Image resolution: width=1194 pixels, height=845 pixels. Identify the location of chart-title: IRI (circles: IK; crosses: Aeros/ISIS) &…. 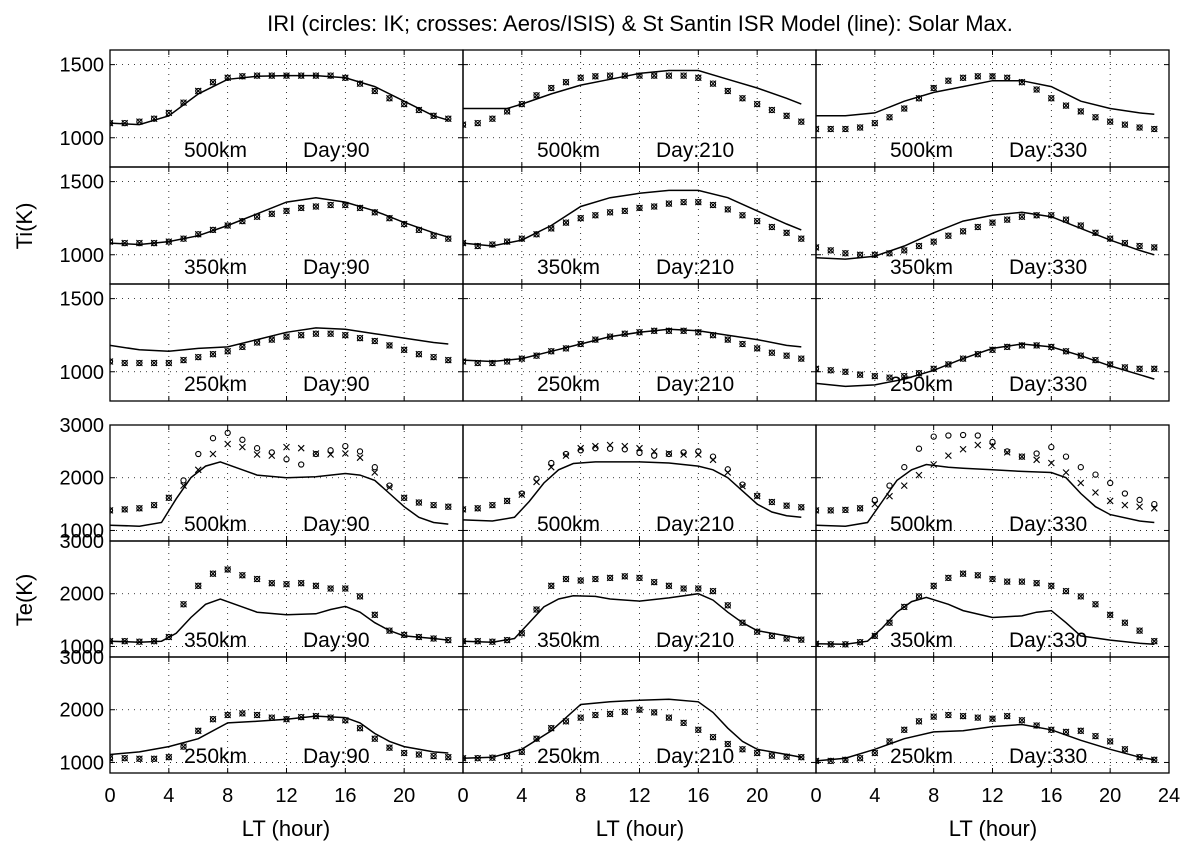
(640, 23).